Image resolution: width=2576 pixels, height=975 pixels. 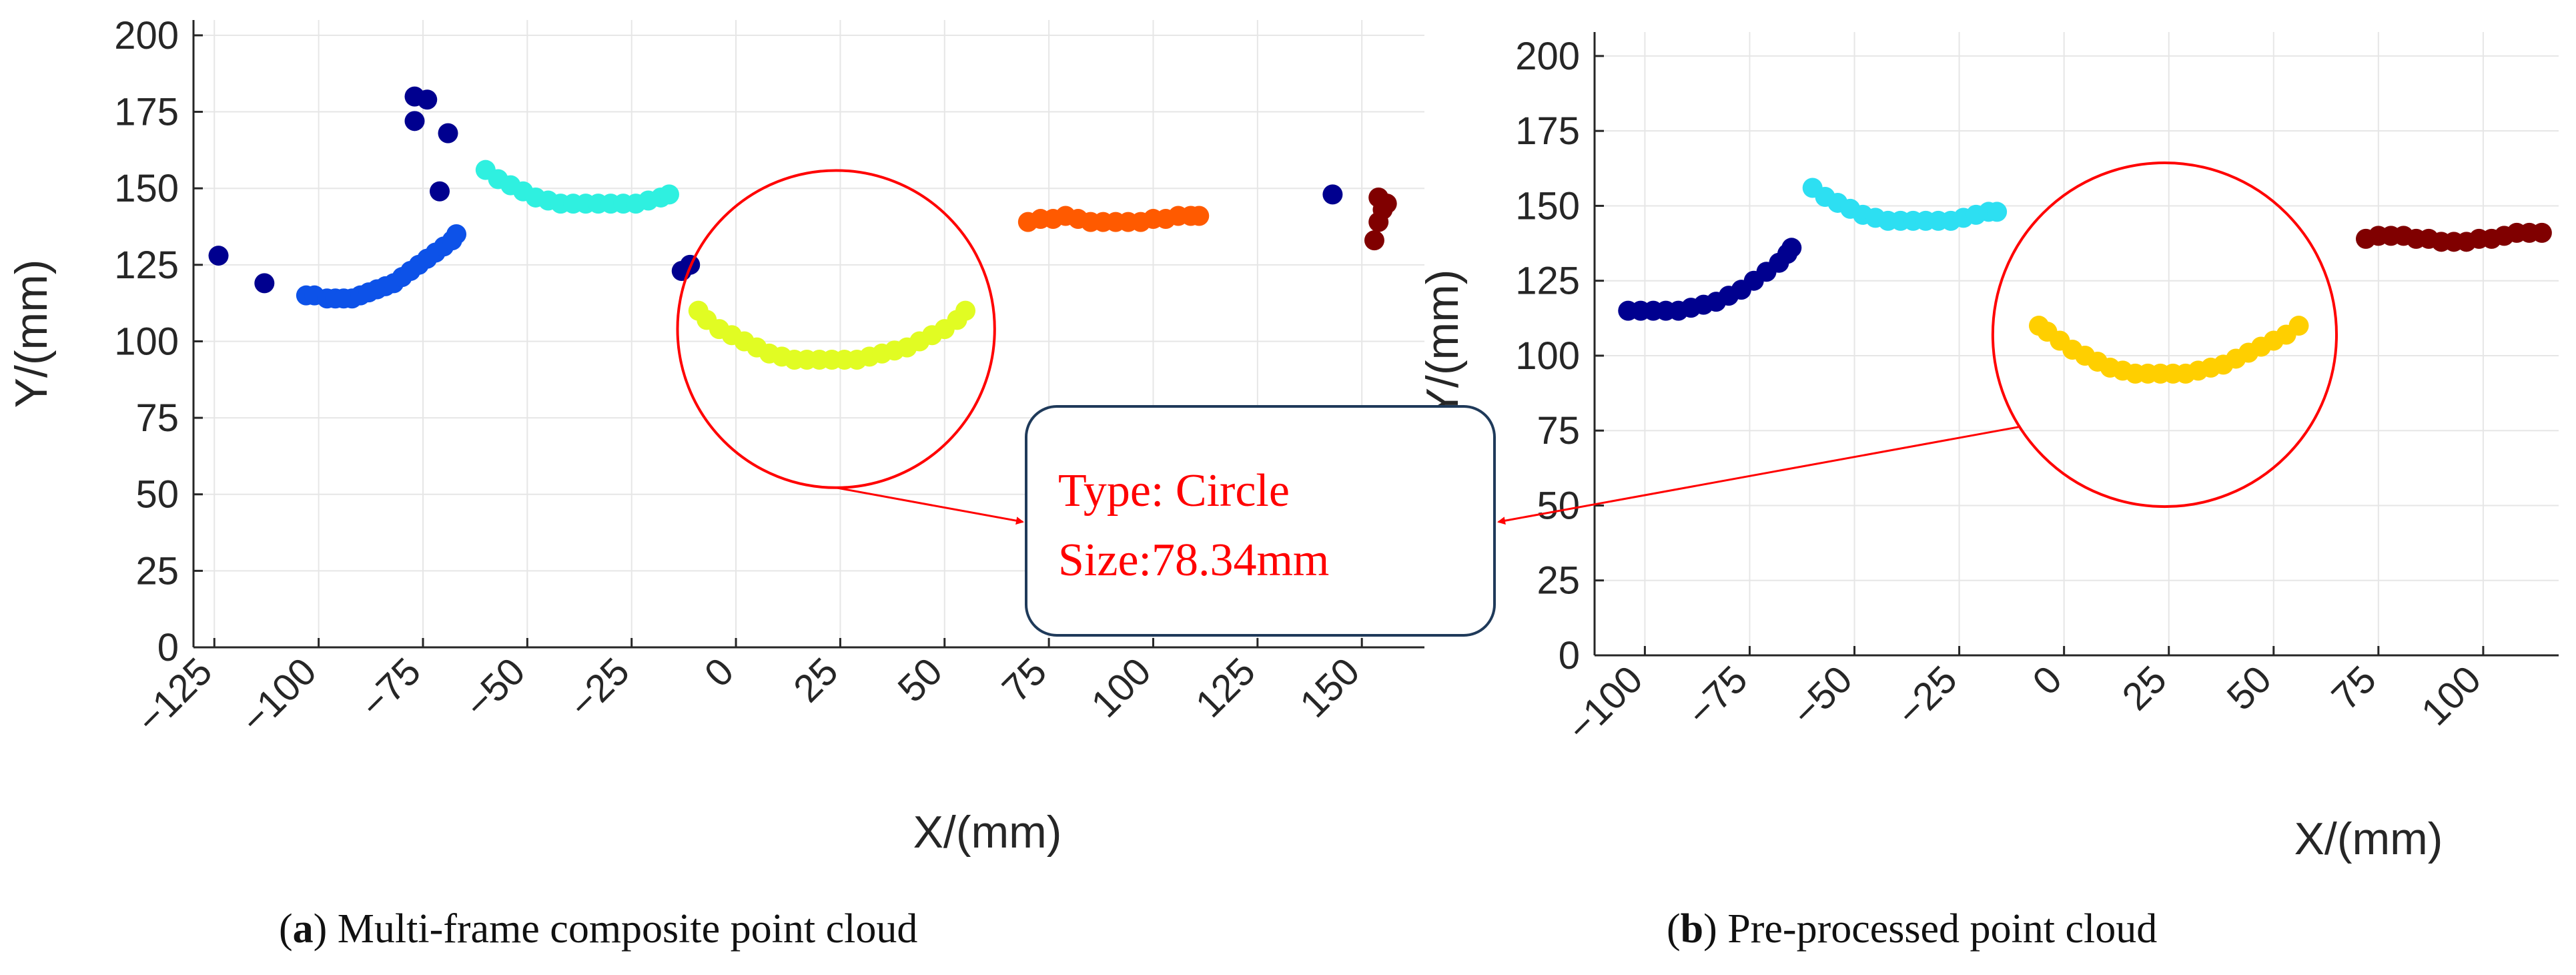 What do you see at coordinates (1710, 279) in the screenshot?
I see `series-cluster-navy` at bounding box center [1710, 279].